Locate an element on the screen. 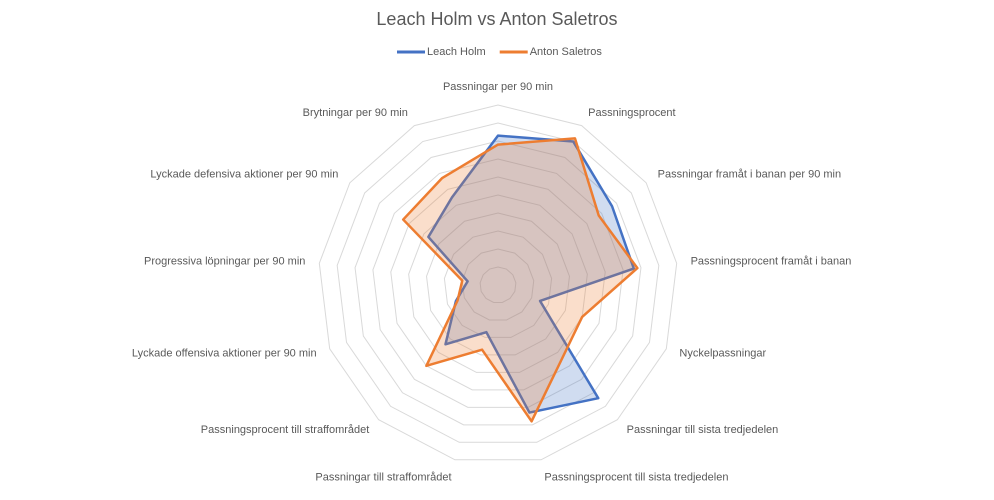 This screenshot has width=994, height=500. grid-ring is located at coordinates (498, 284).